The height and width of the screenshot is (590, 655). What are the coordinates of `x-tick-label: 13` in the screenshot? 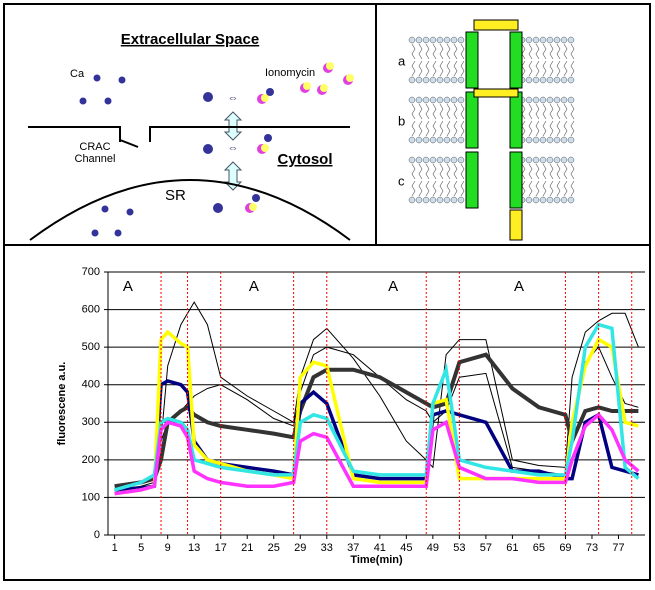 It's located at (194, 548).